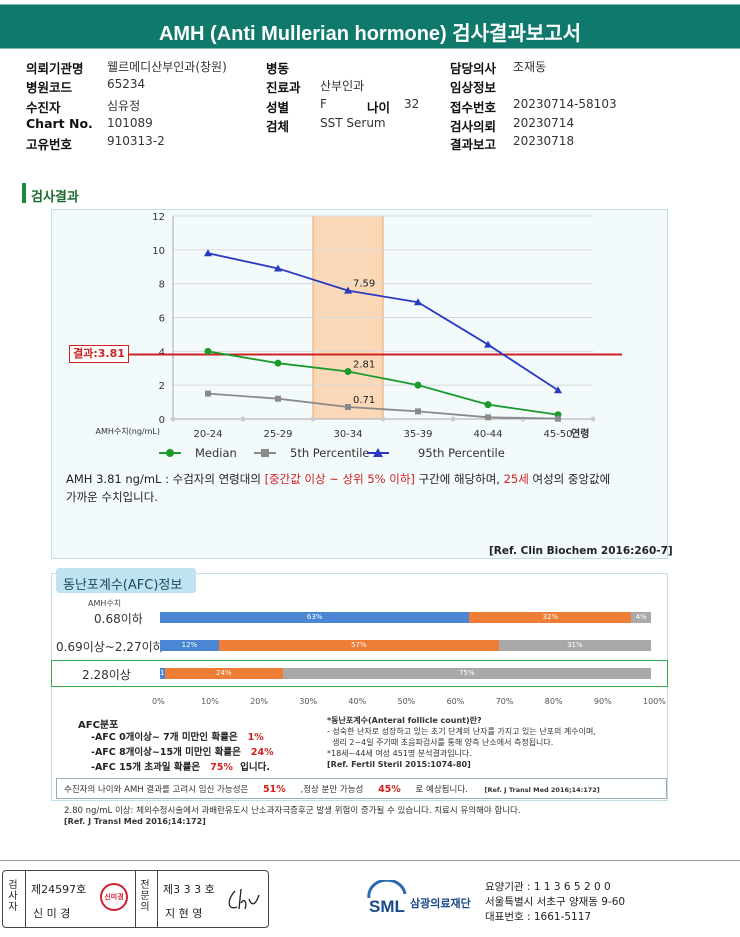 The width and height of the screenshot is (740, 937). What do you see at coordinates (516, 479) in the screenshot?
I see `interp-age: 25세` at bounding box center [516, 479].